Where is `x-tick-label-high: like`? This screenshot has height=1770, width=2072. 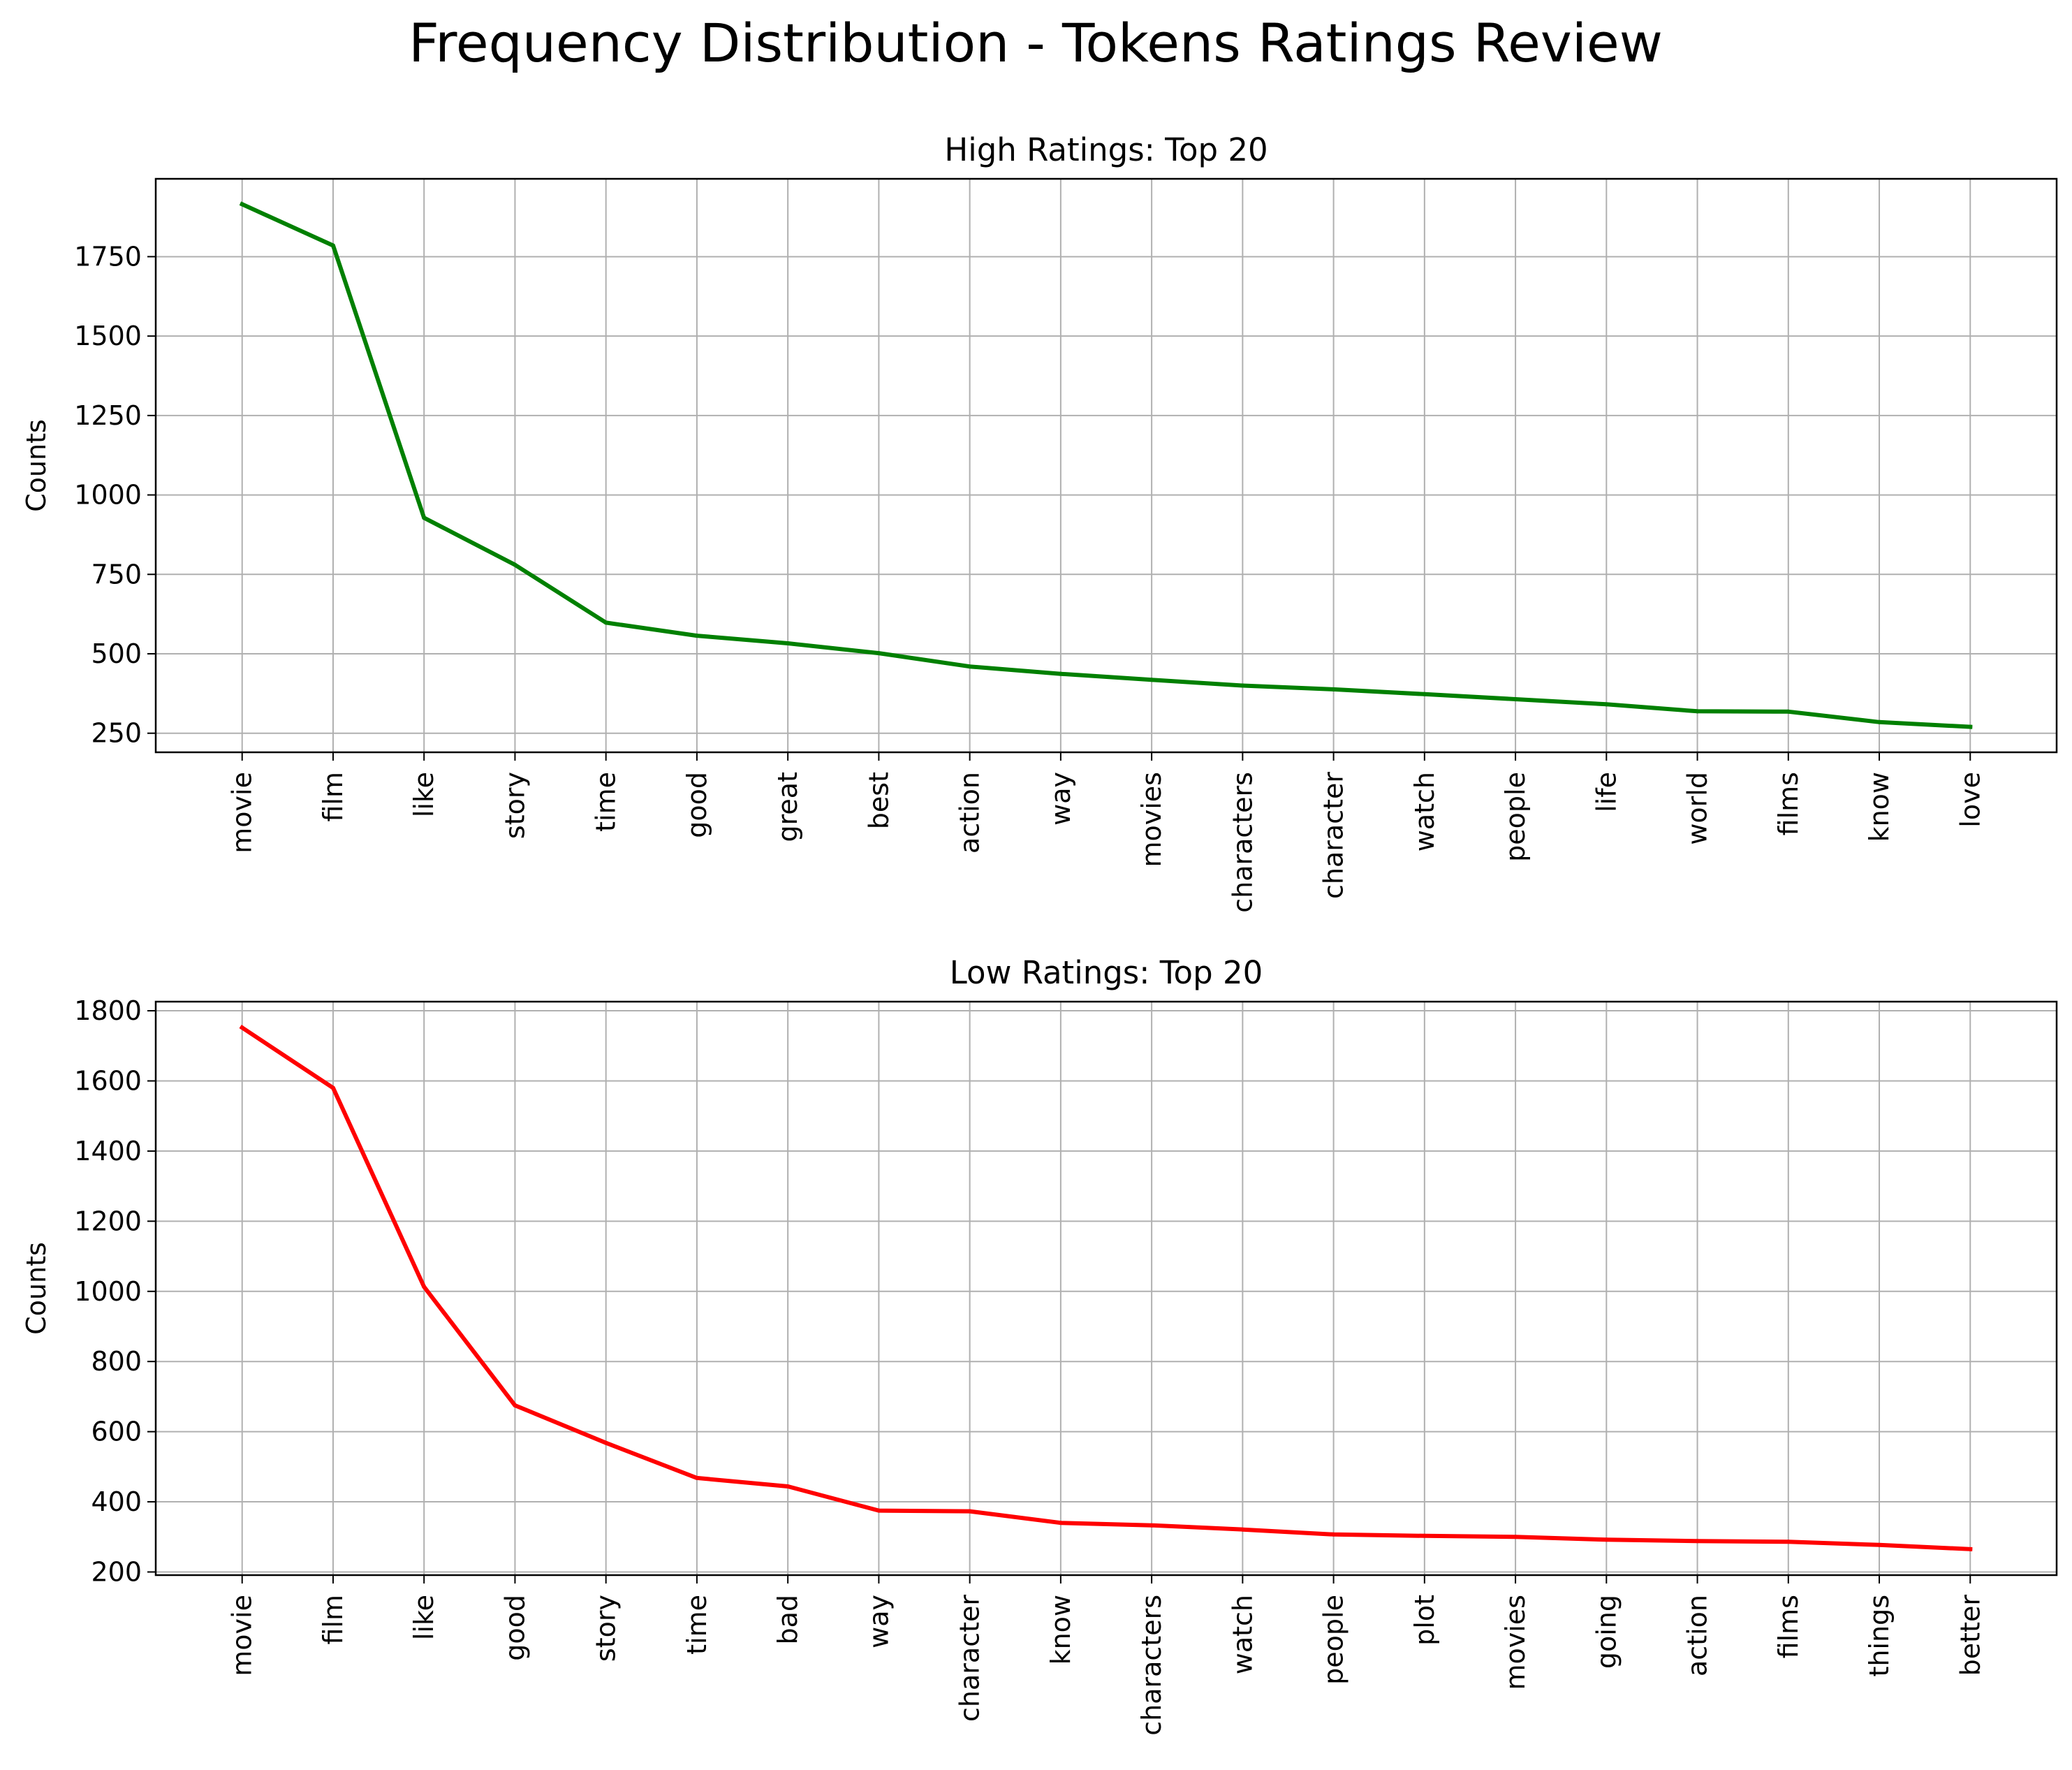
x-tick-label-high: like is located at coordinates (424, 794).